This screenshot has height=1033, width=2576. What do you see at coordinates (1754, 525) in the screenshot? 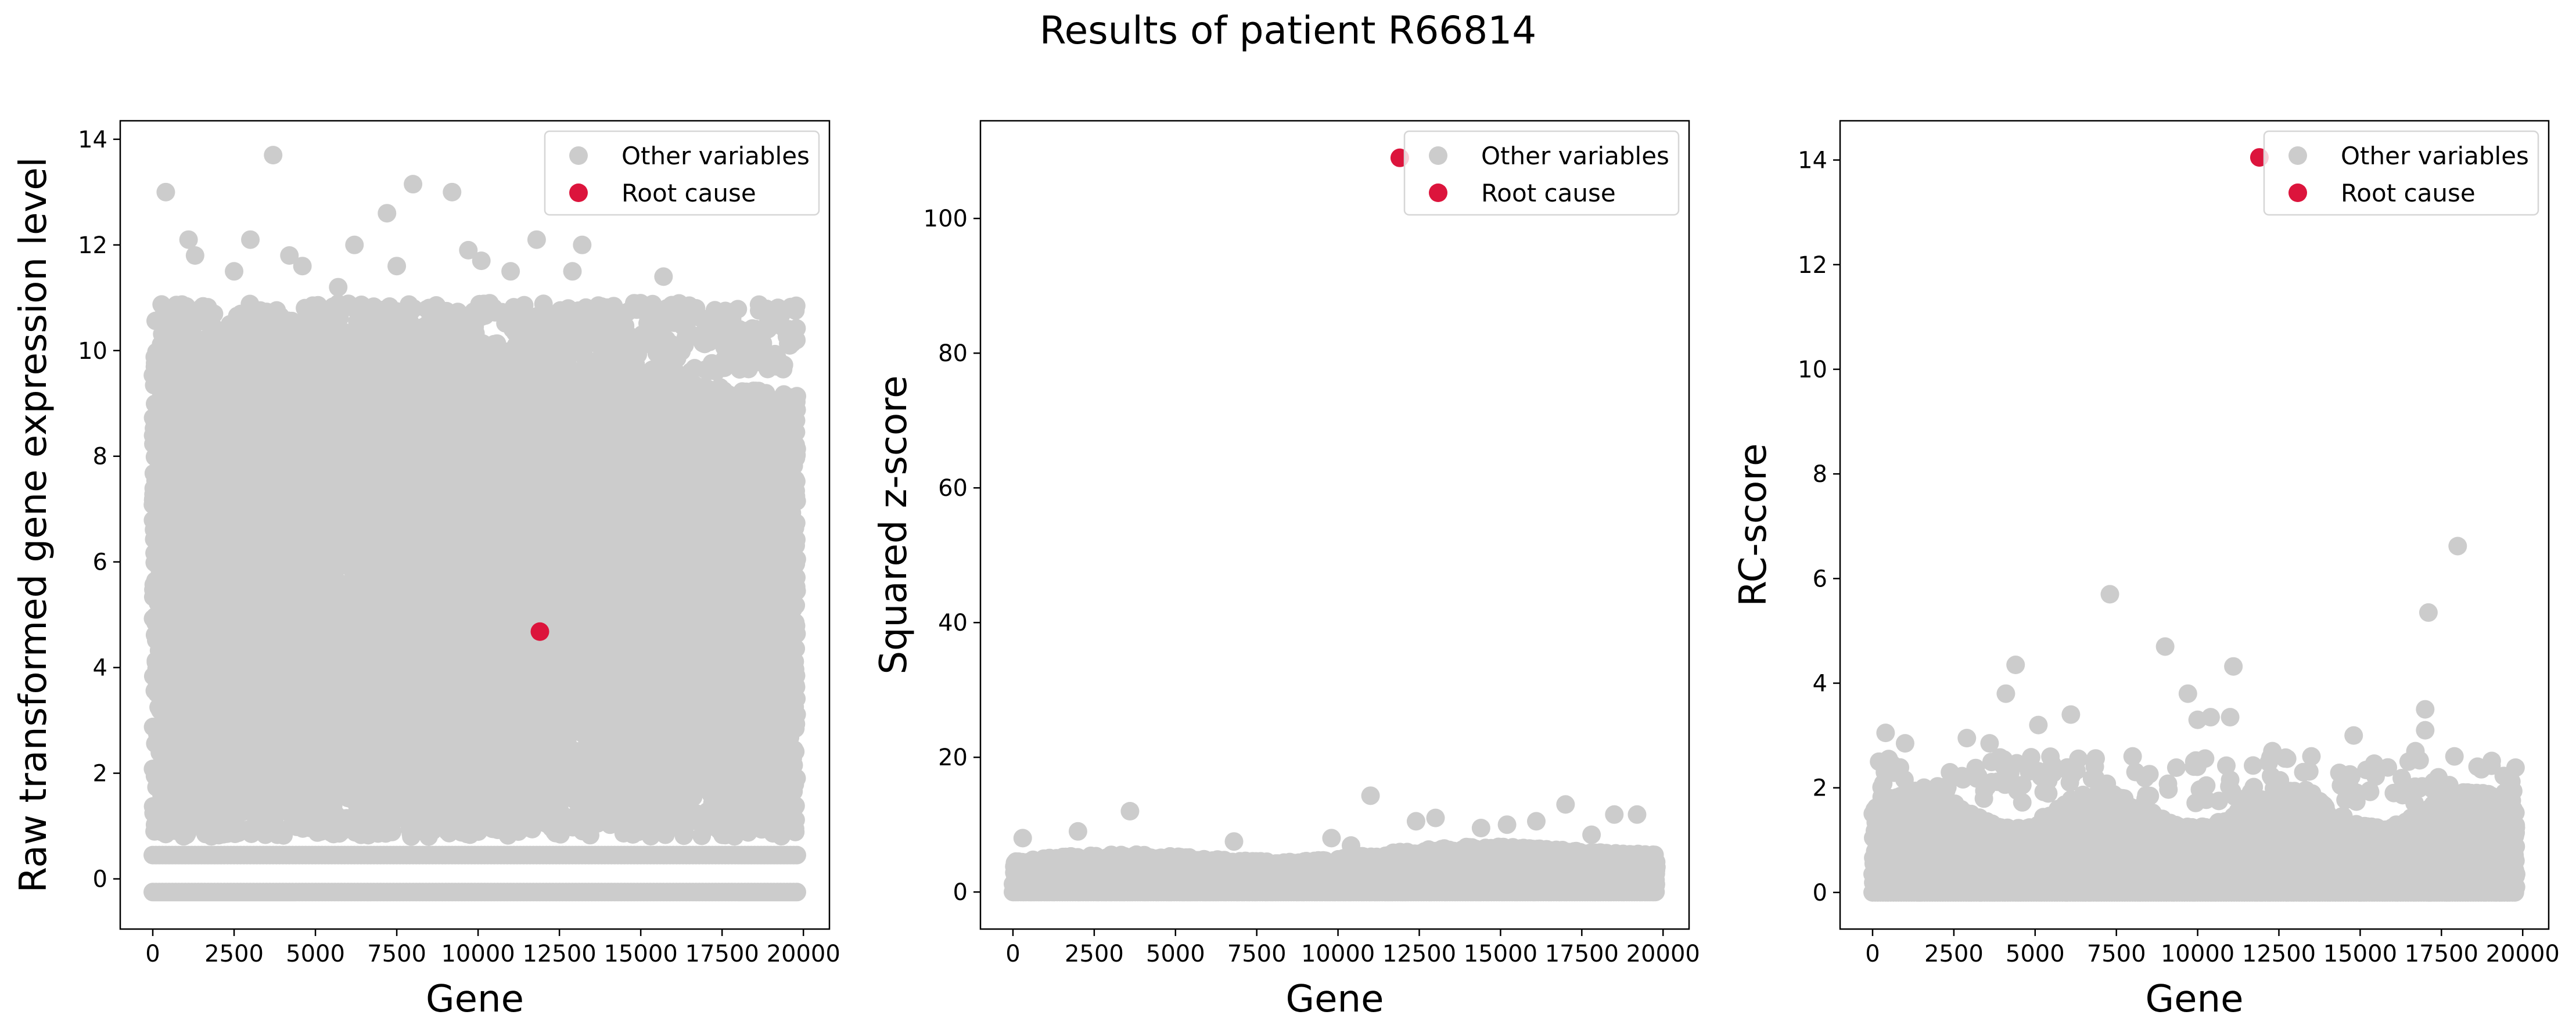
I see `y-axis-label: RC-score` at bounding box center [1754, 525].